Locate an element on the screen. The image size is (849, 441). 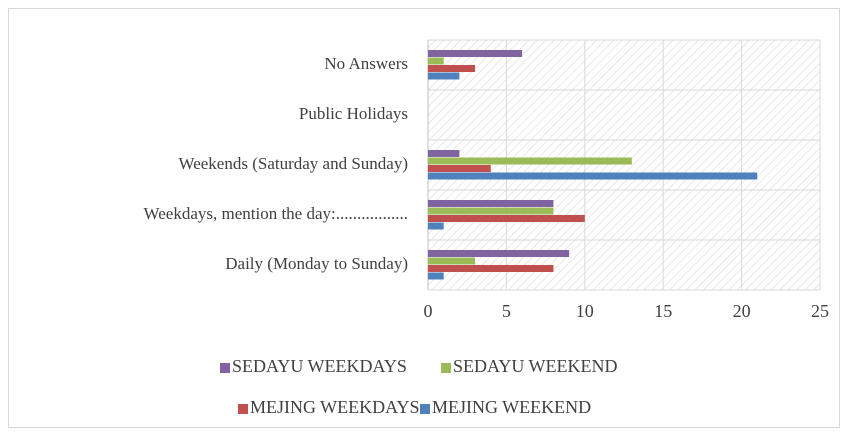
x-tick-label: 0 is located at coordinates (428, 311).